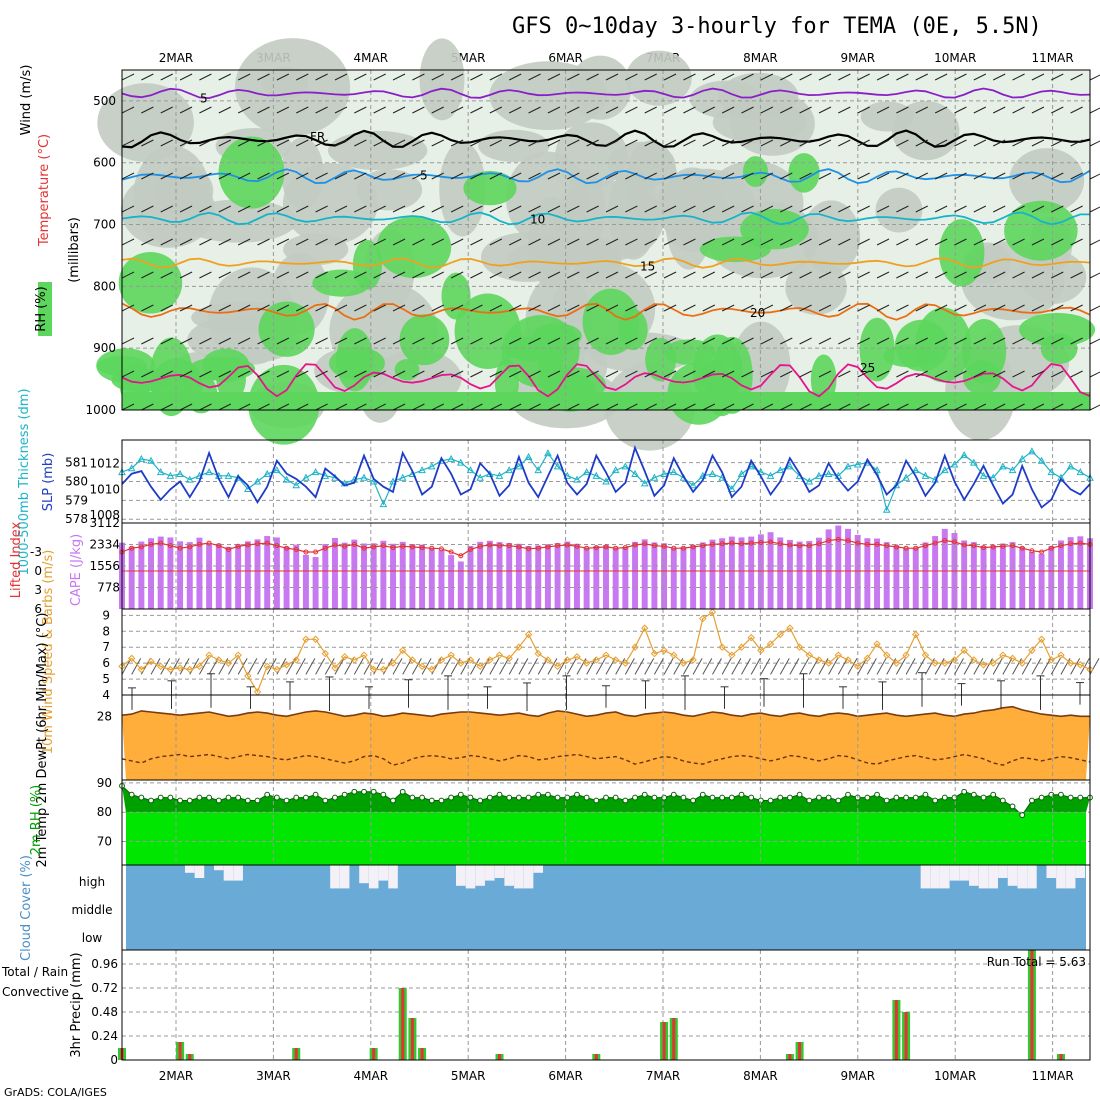  What do you see at coordinates (26, 100) in the screenshot?
I see `axis-label-wind: Wind (m/s)` at bounding box center [26, 100].